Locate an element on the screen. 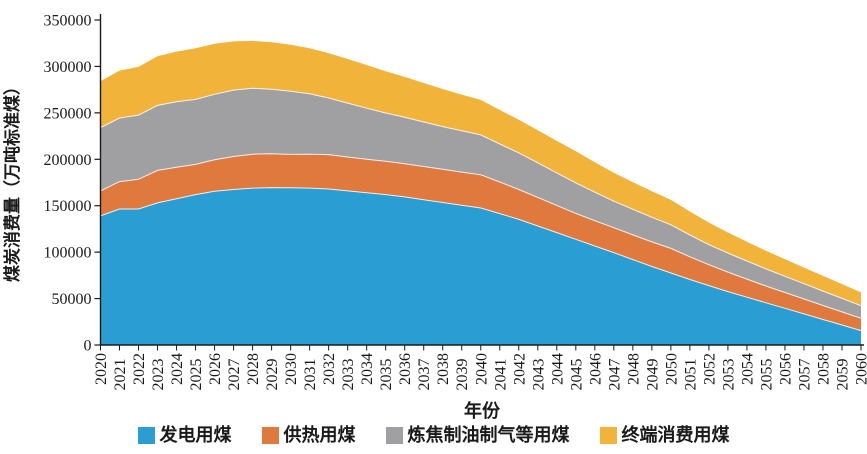 This screenshot has width=867, height=454. x-tick-label: 2020 is located at coordinates (101, 369).